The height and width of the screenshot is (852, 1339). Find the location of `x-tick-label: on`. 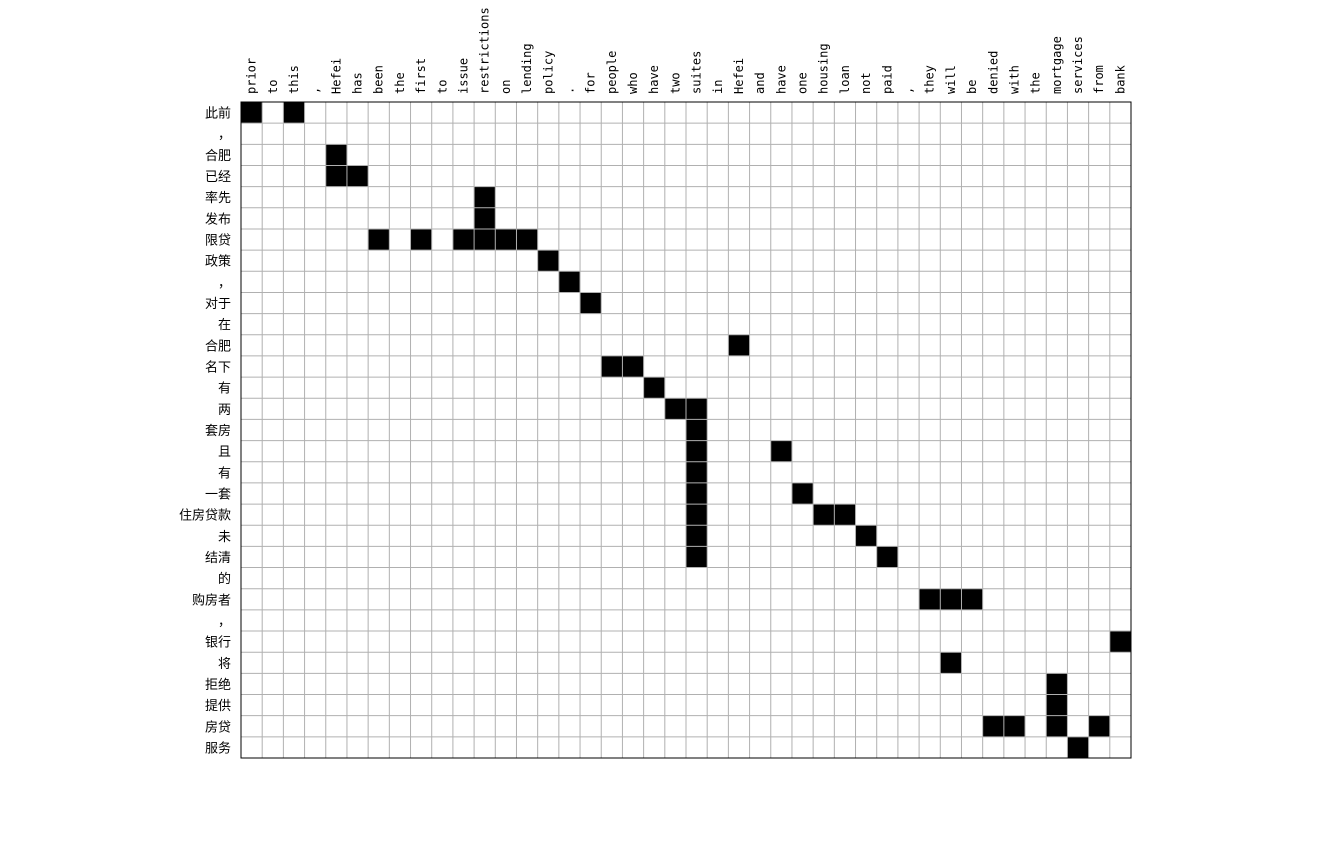

x-tick-label: on is located at coordinates (506, 87).